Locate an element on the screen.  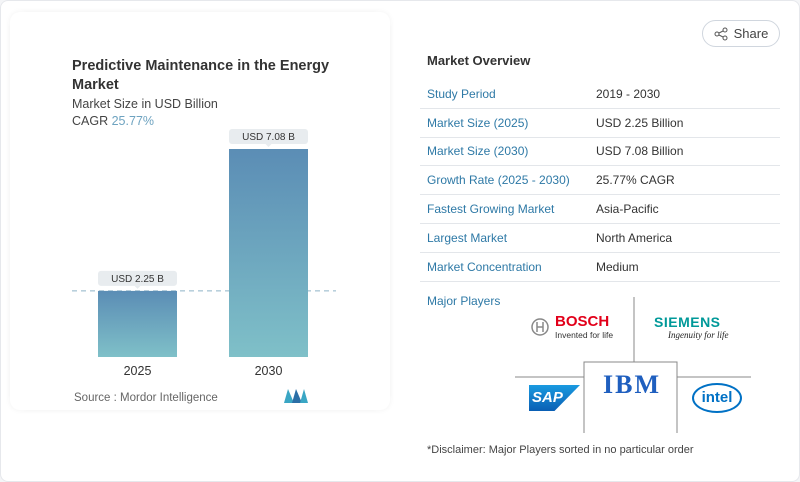
row-value: 25.77% CAGR is located at coordinates (635, 180).